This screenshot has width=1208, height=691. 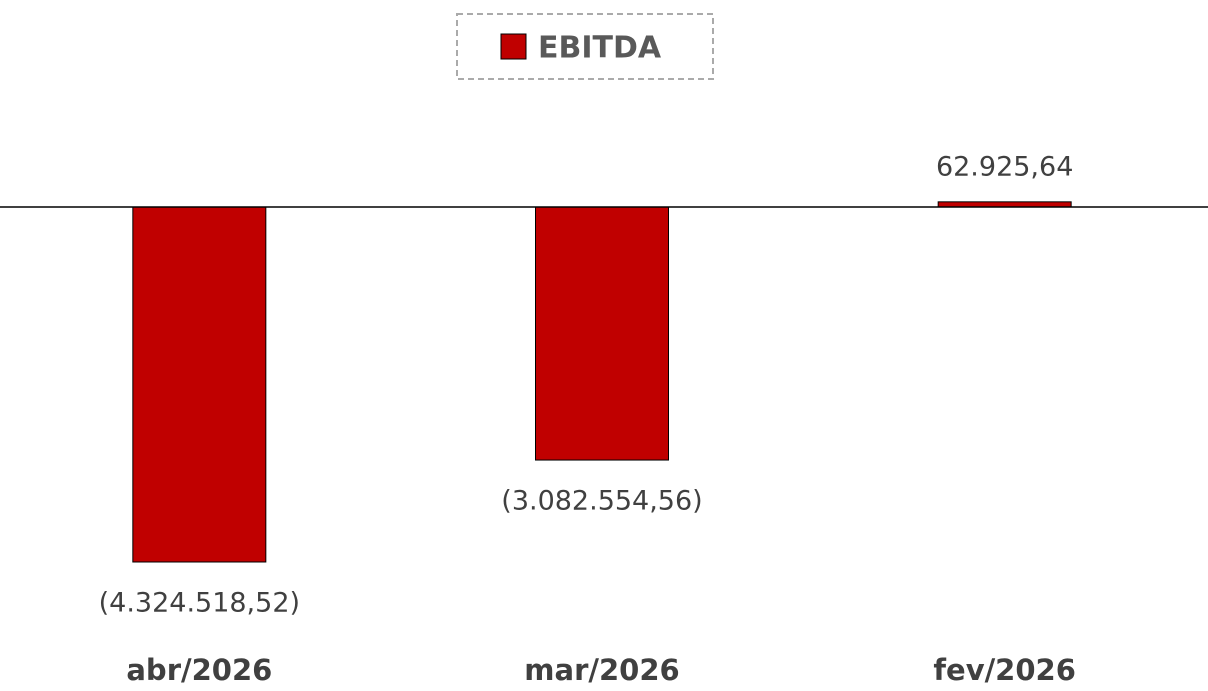 What do you see at coordinates (601, 670) in the screenshot?
I see `x-tick-label: mar/2026` at bounding box center [601, 670].